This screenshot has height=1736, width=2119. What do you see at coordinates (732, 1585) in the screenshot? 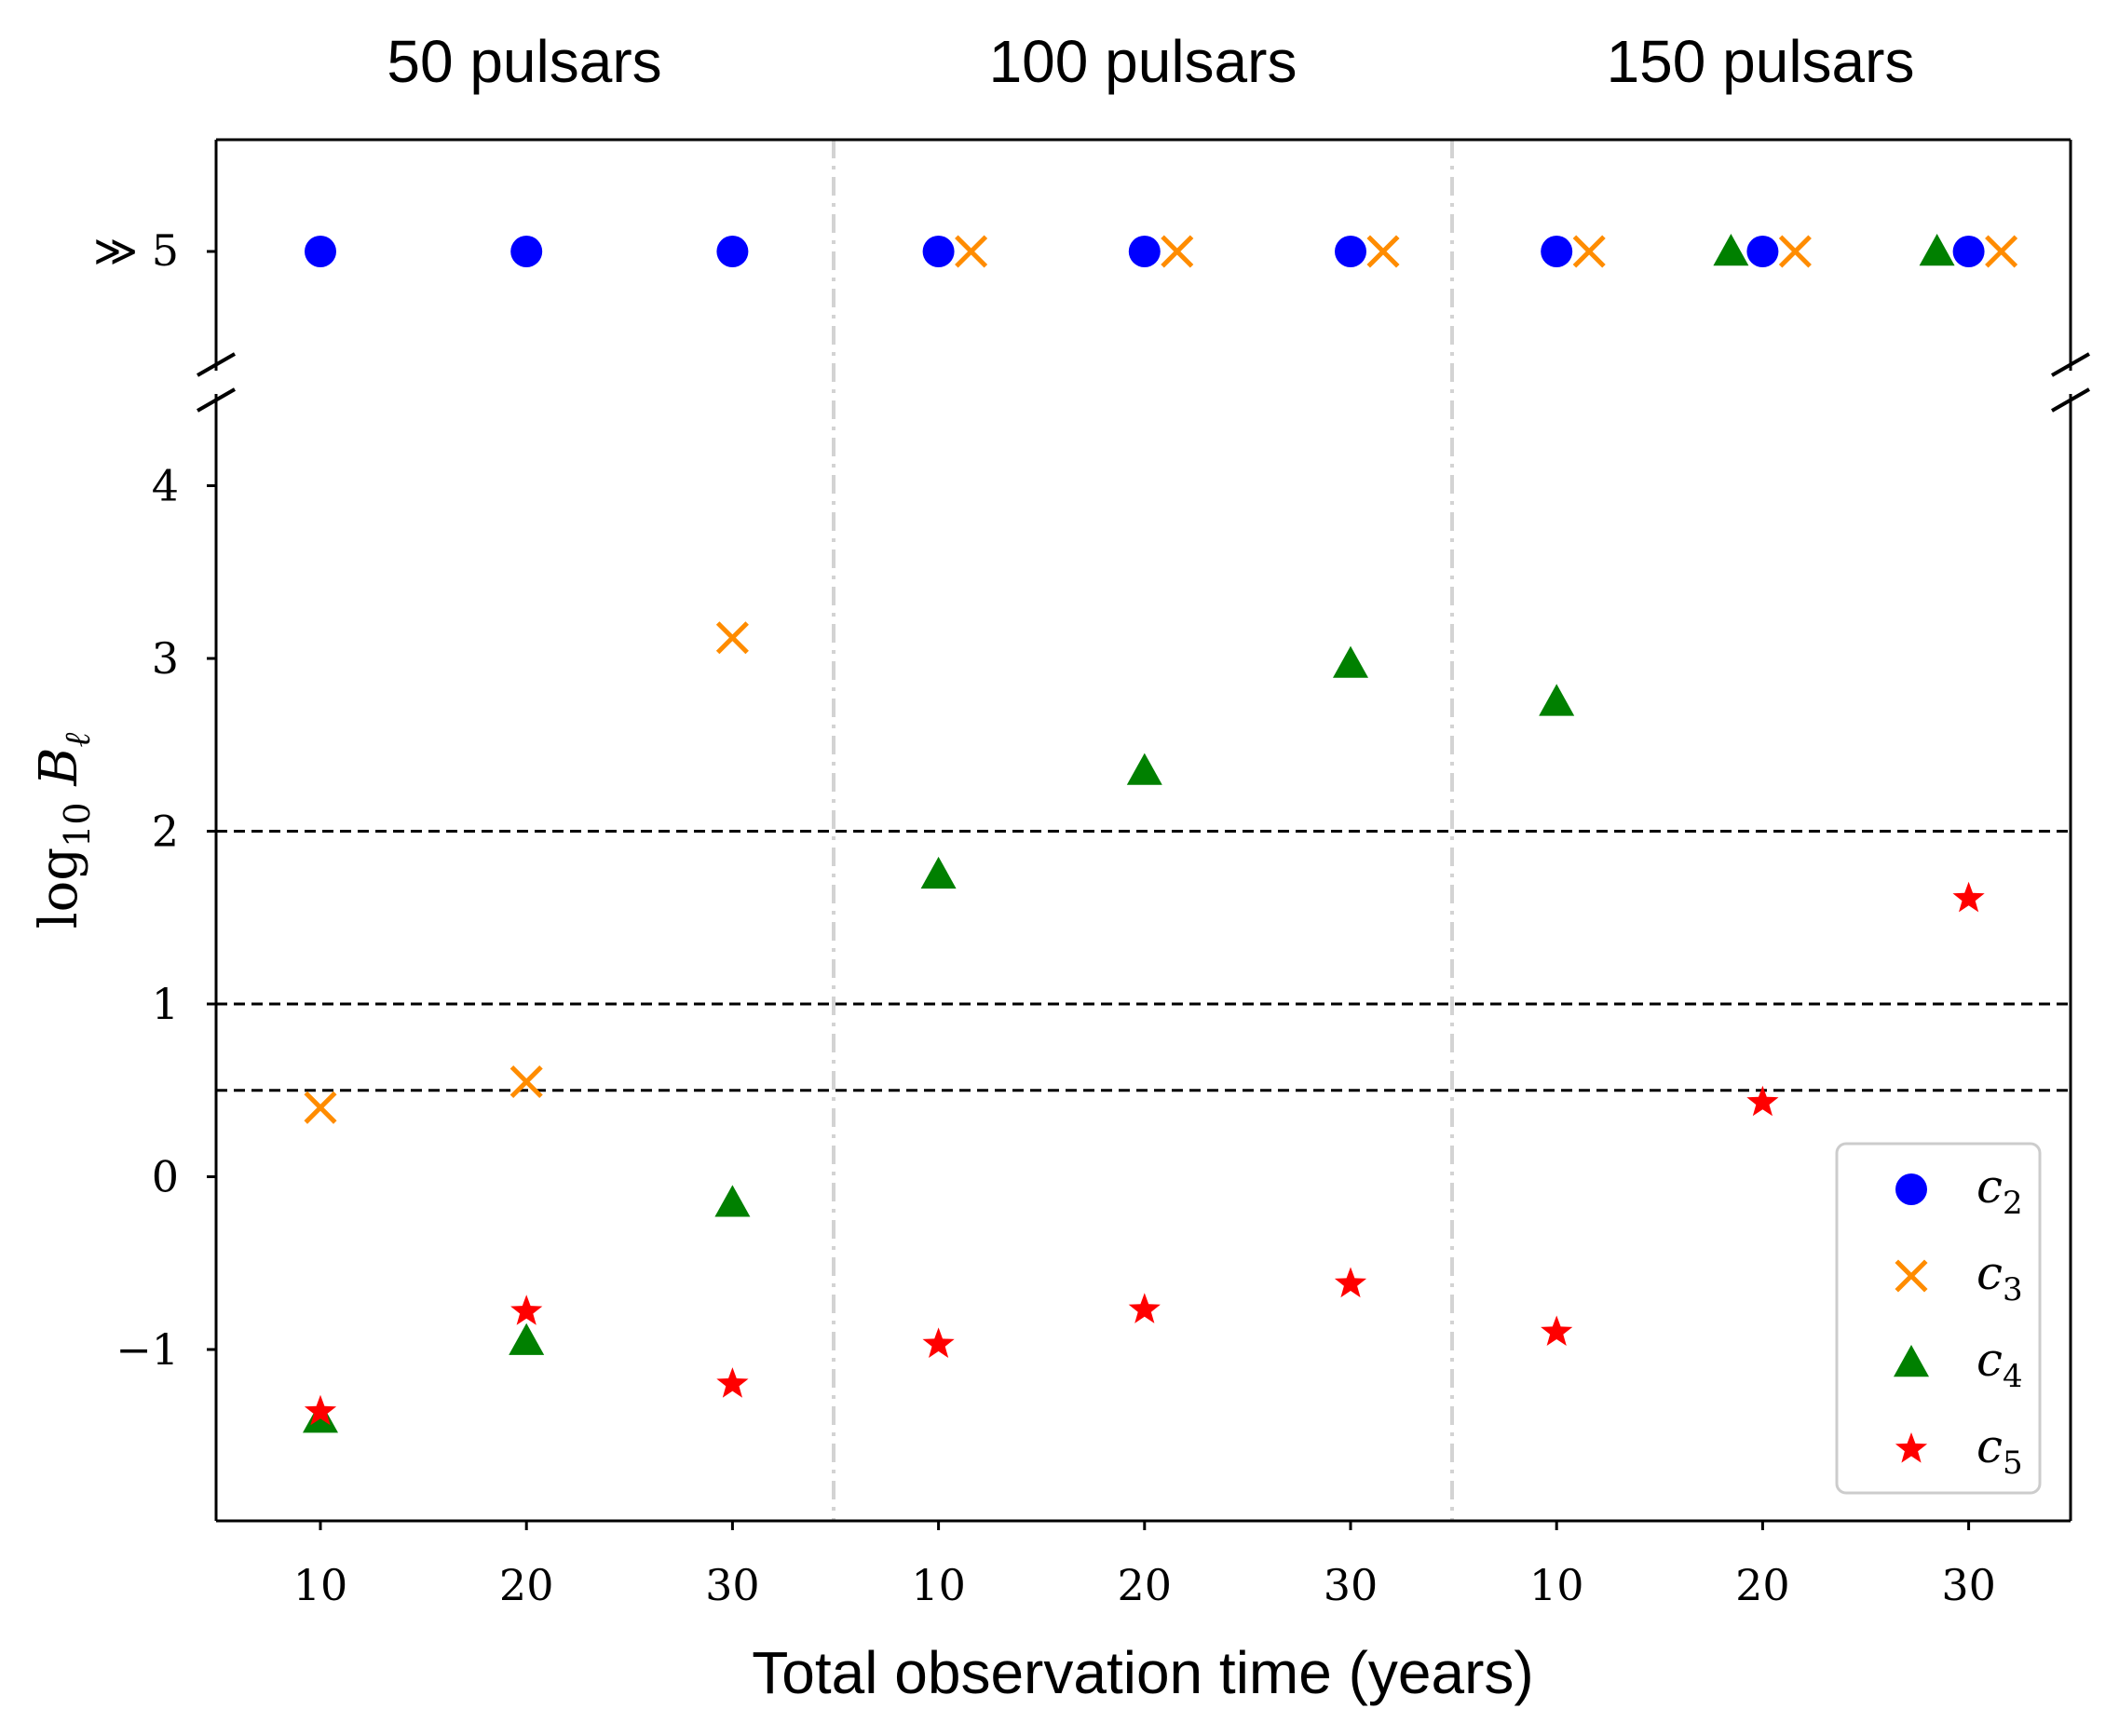
I see `x-tick-label-2: 30` at bounding box center [732, 1585].